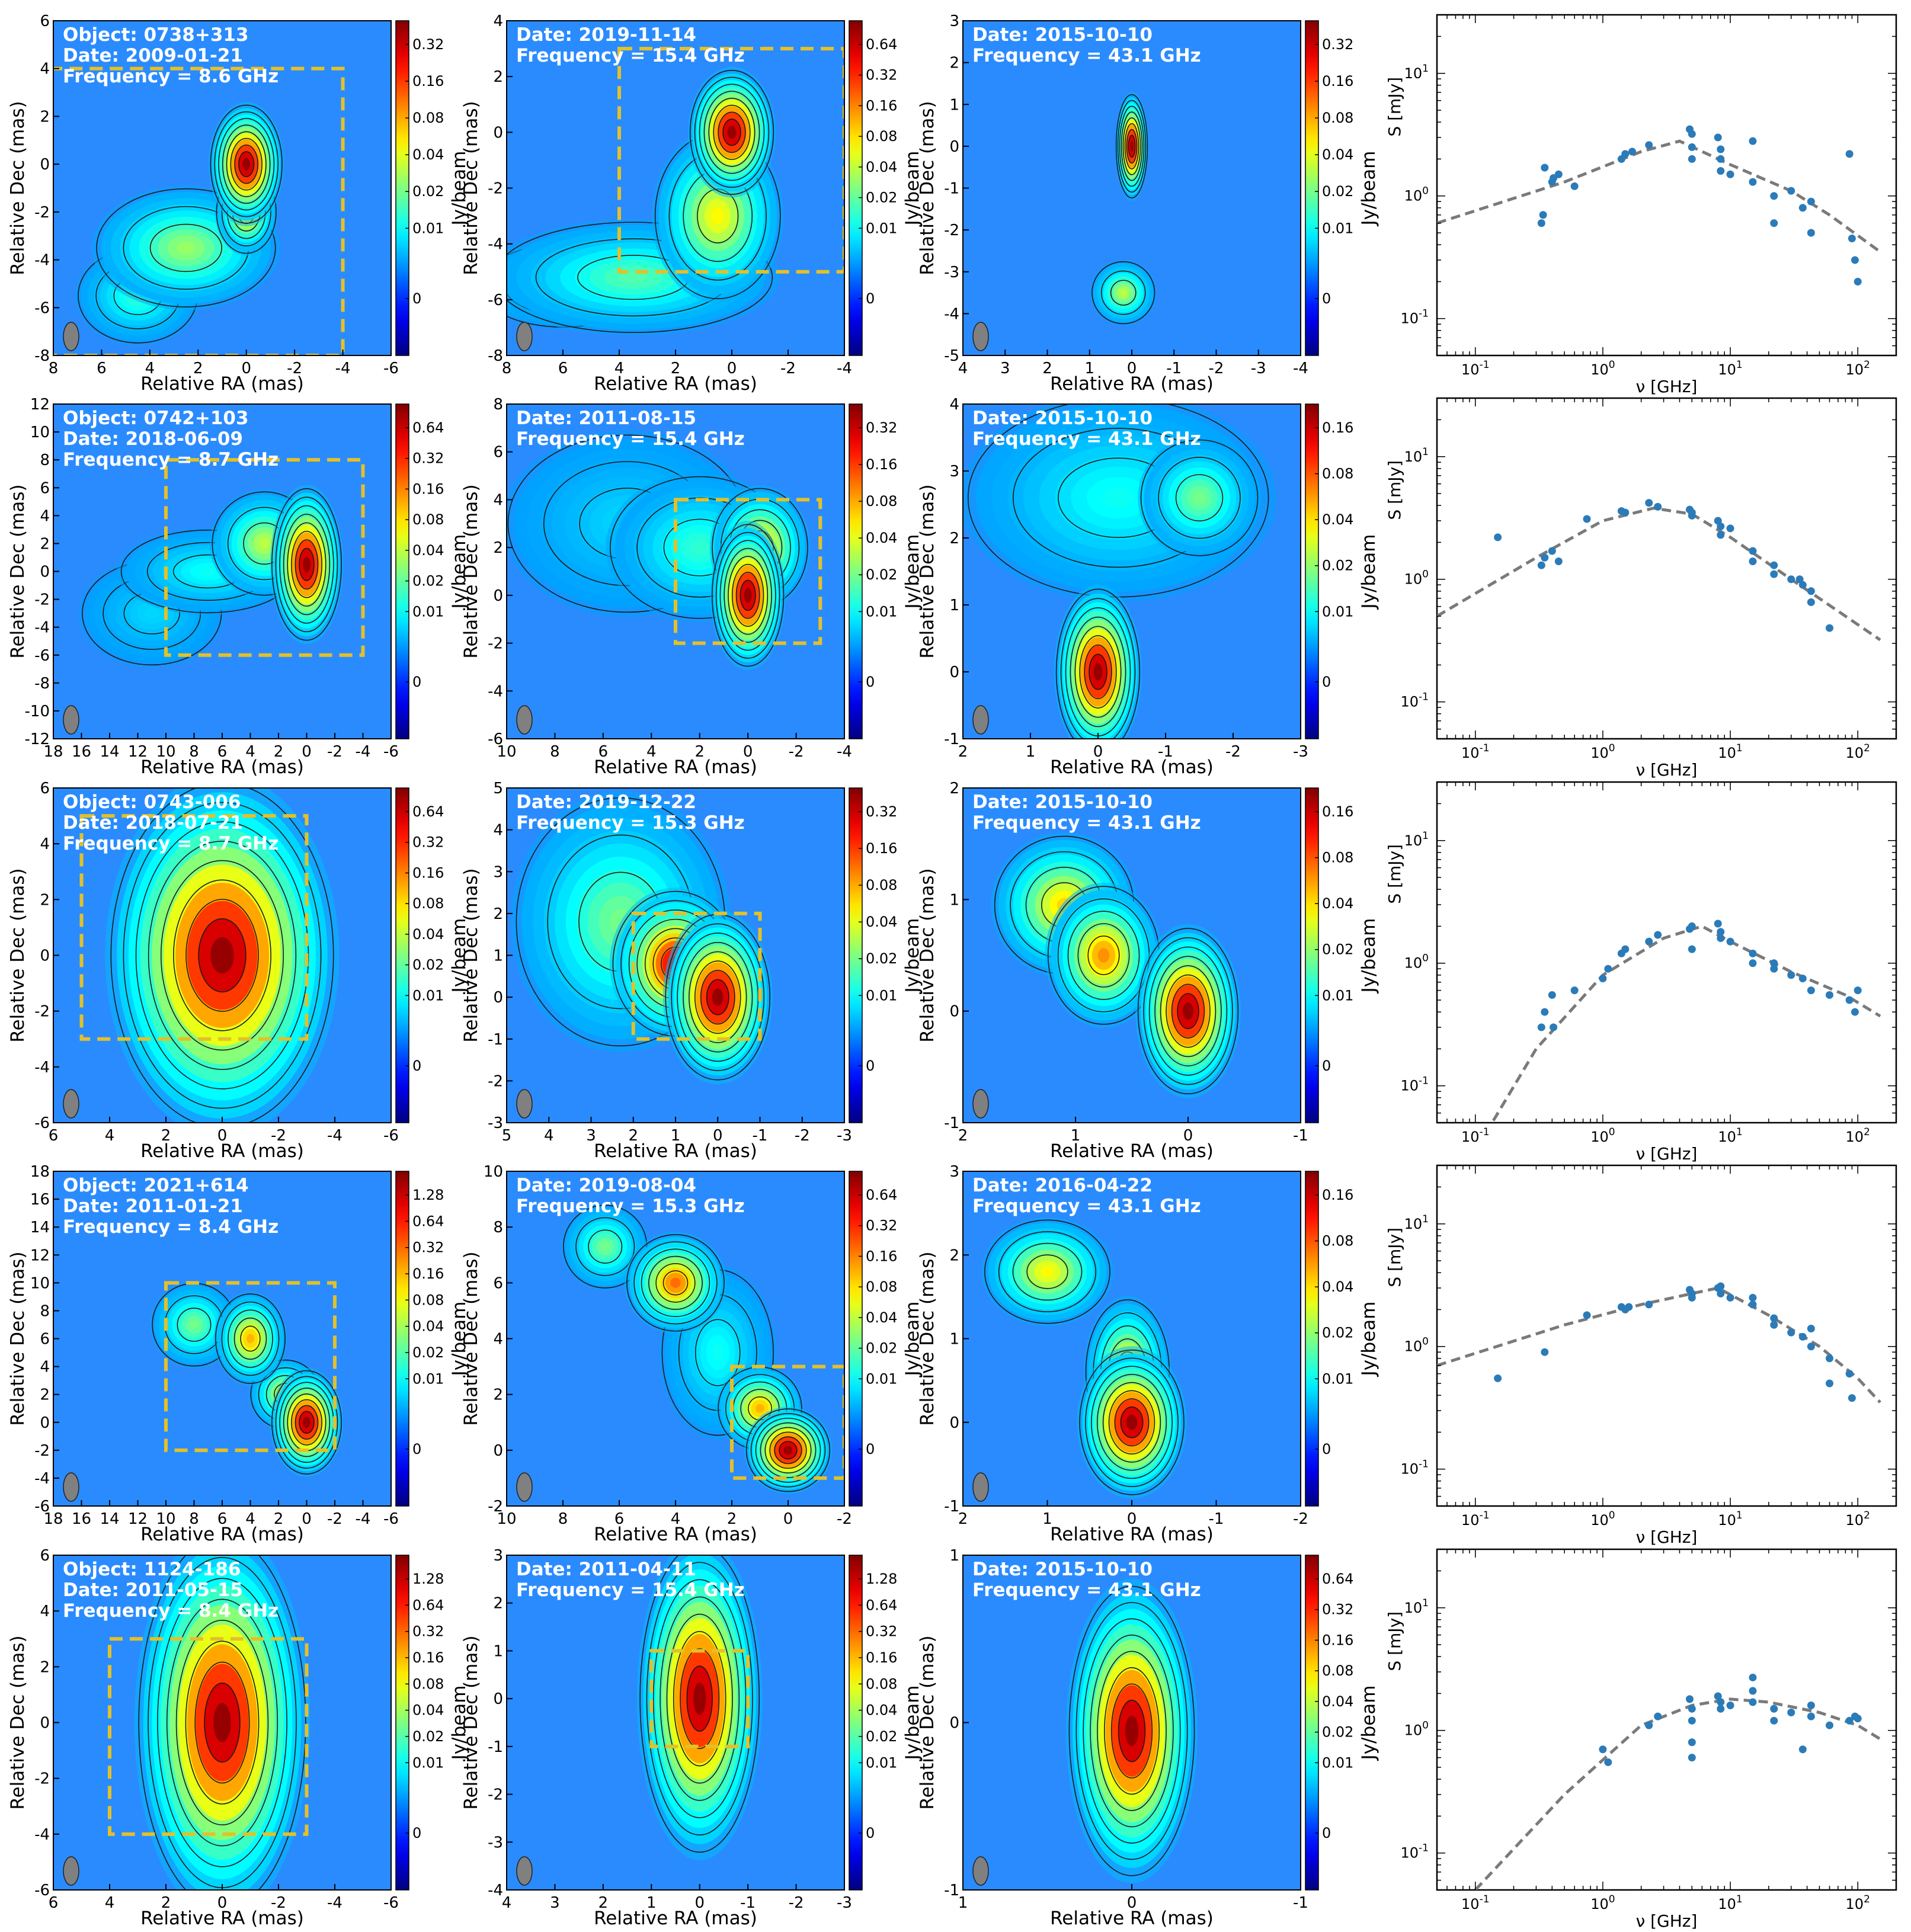  I want to click on y-tick-label: 18, so click(40, 1172).